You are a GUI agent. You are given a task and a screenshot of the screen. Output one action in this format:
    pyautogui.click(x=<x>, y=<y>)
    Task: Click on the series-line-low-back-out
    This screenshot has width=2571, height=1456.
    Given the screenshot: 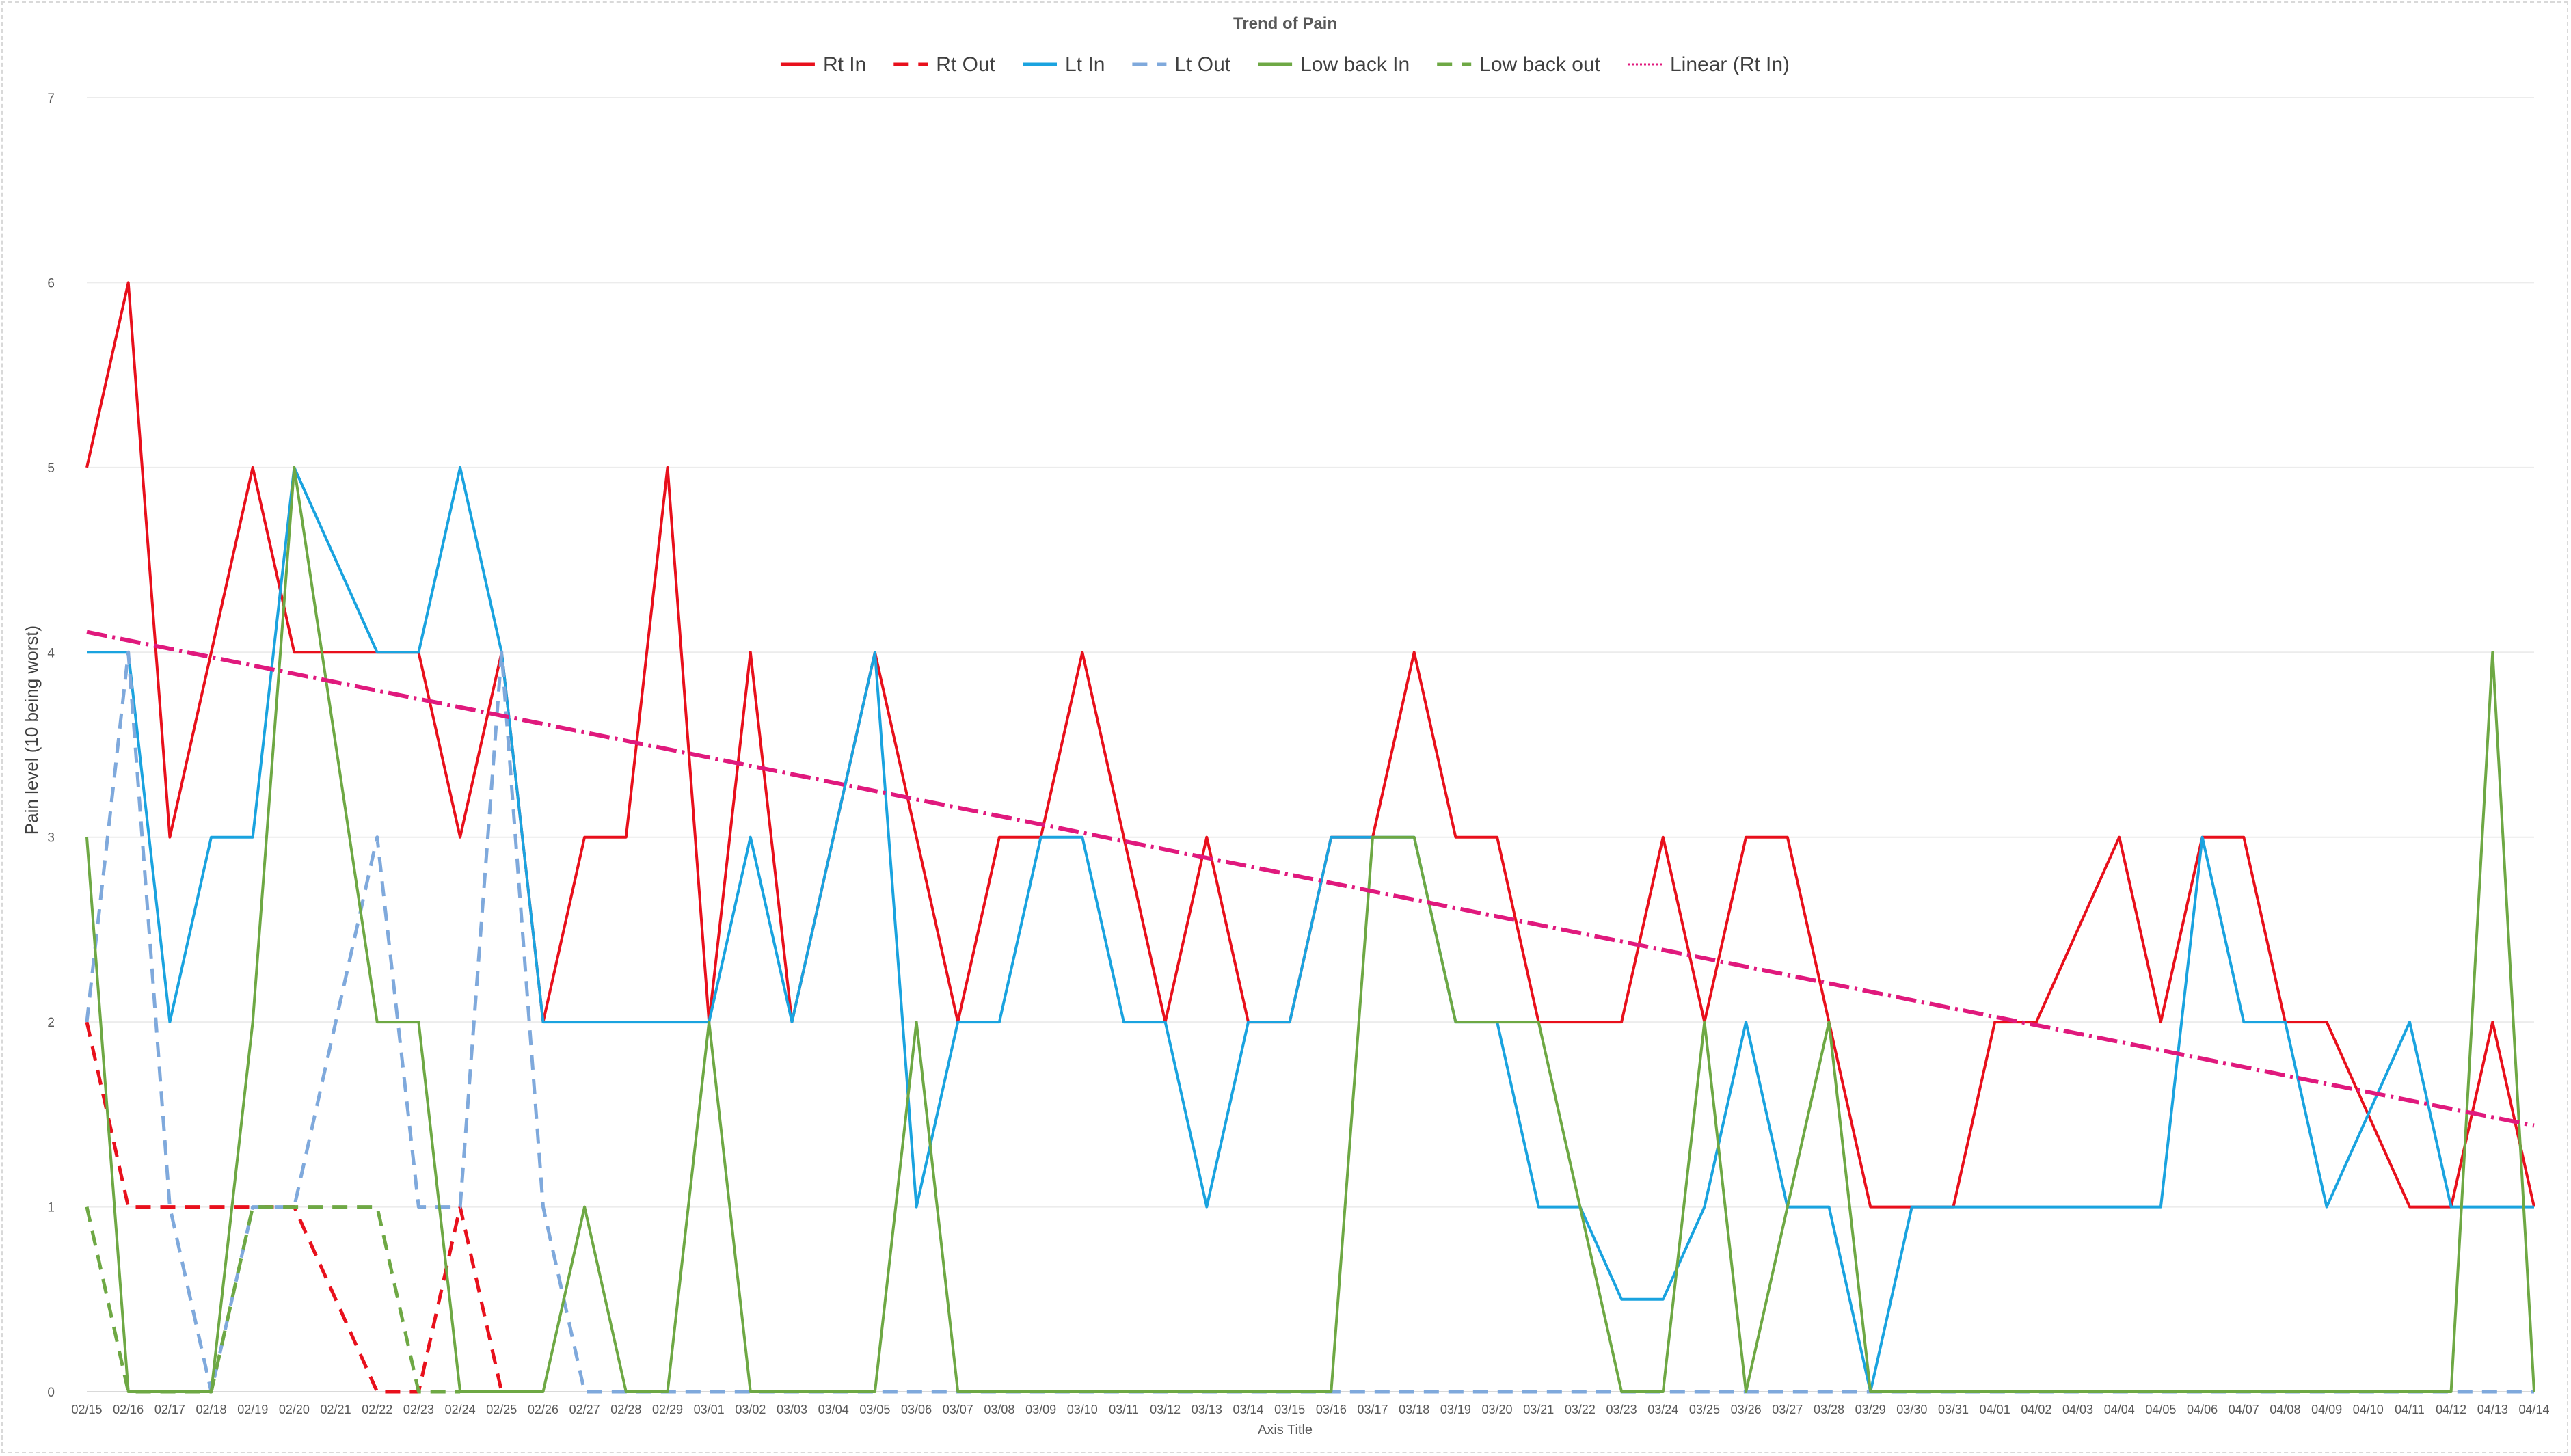 What is the action you would take?
    pyautogui.click(x=273, y=1299)
    